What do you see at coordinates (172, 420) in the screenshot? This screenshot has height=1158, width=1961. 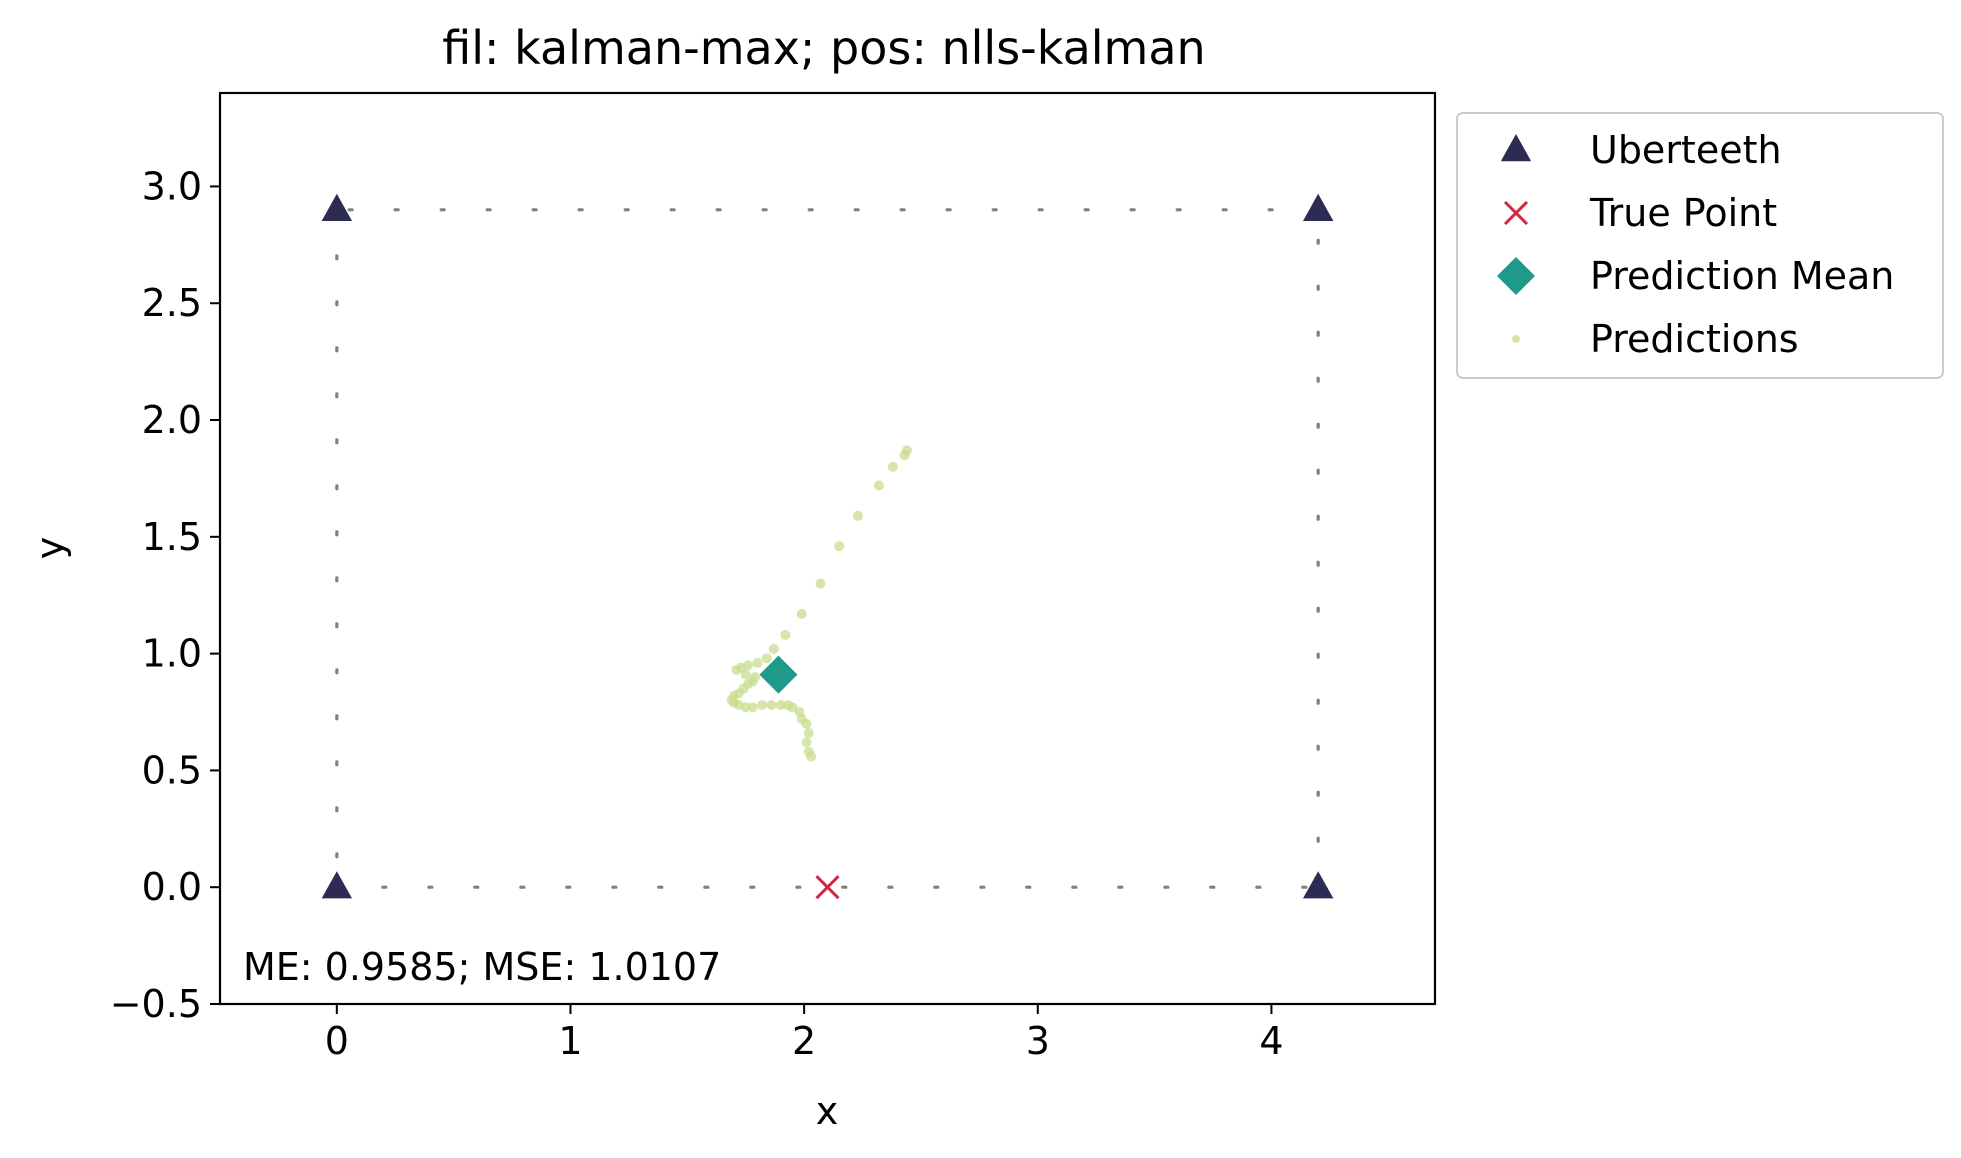 I see `y-tick-label: 2.0` at bounding box center [172, 420].